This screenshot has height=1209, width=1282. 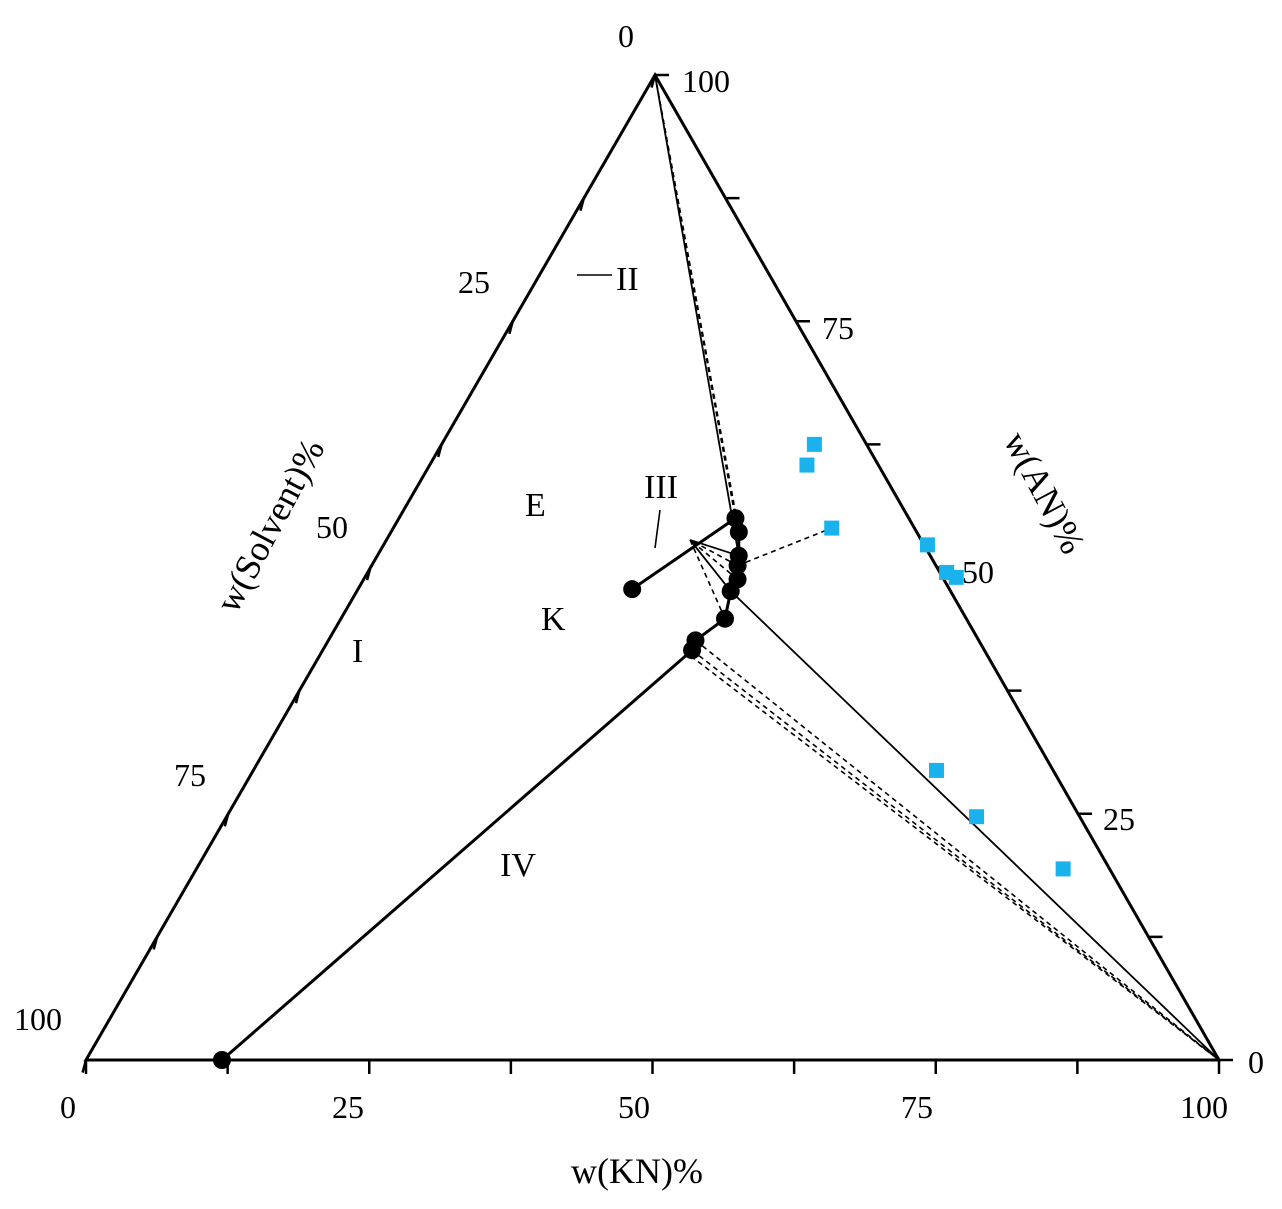 I want to click on tick-label-kn-0: 0, so click(x=68, y=1107).